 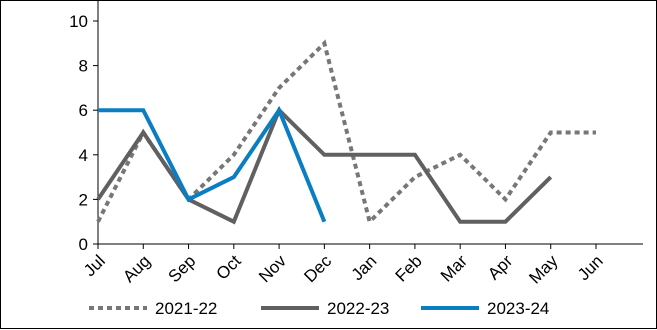 What do you see at coordinates (83, 155) in the screenshot?
I see `y-tick-label: 4` at bounding box center [83, 155].